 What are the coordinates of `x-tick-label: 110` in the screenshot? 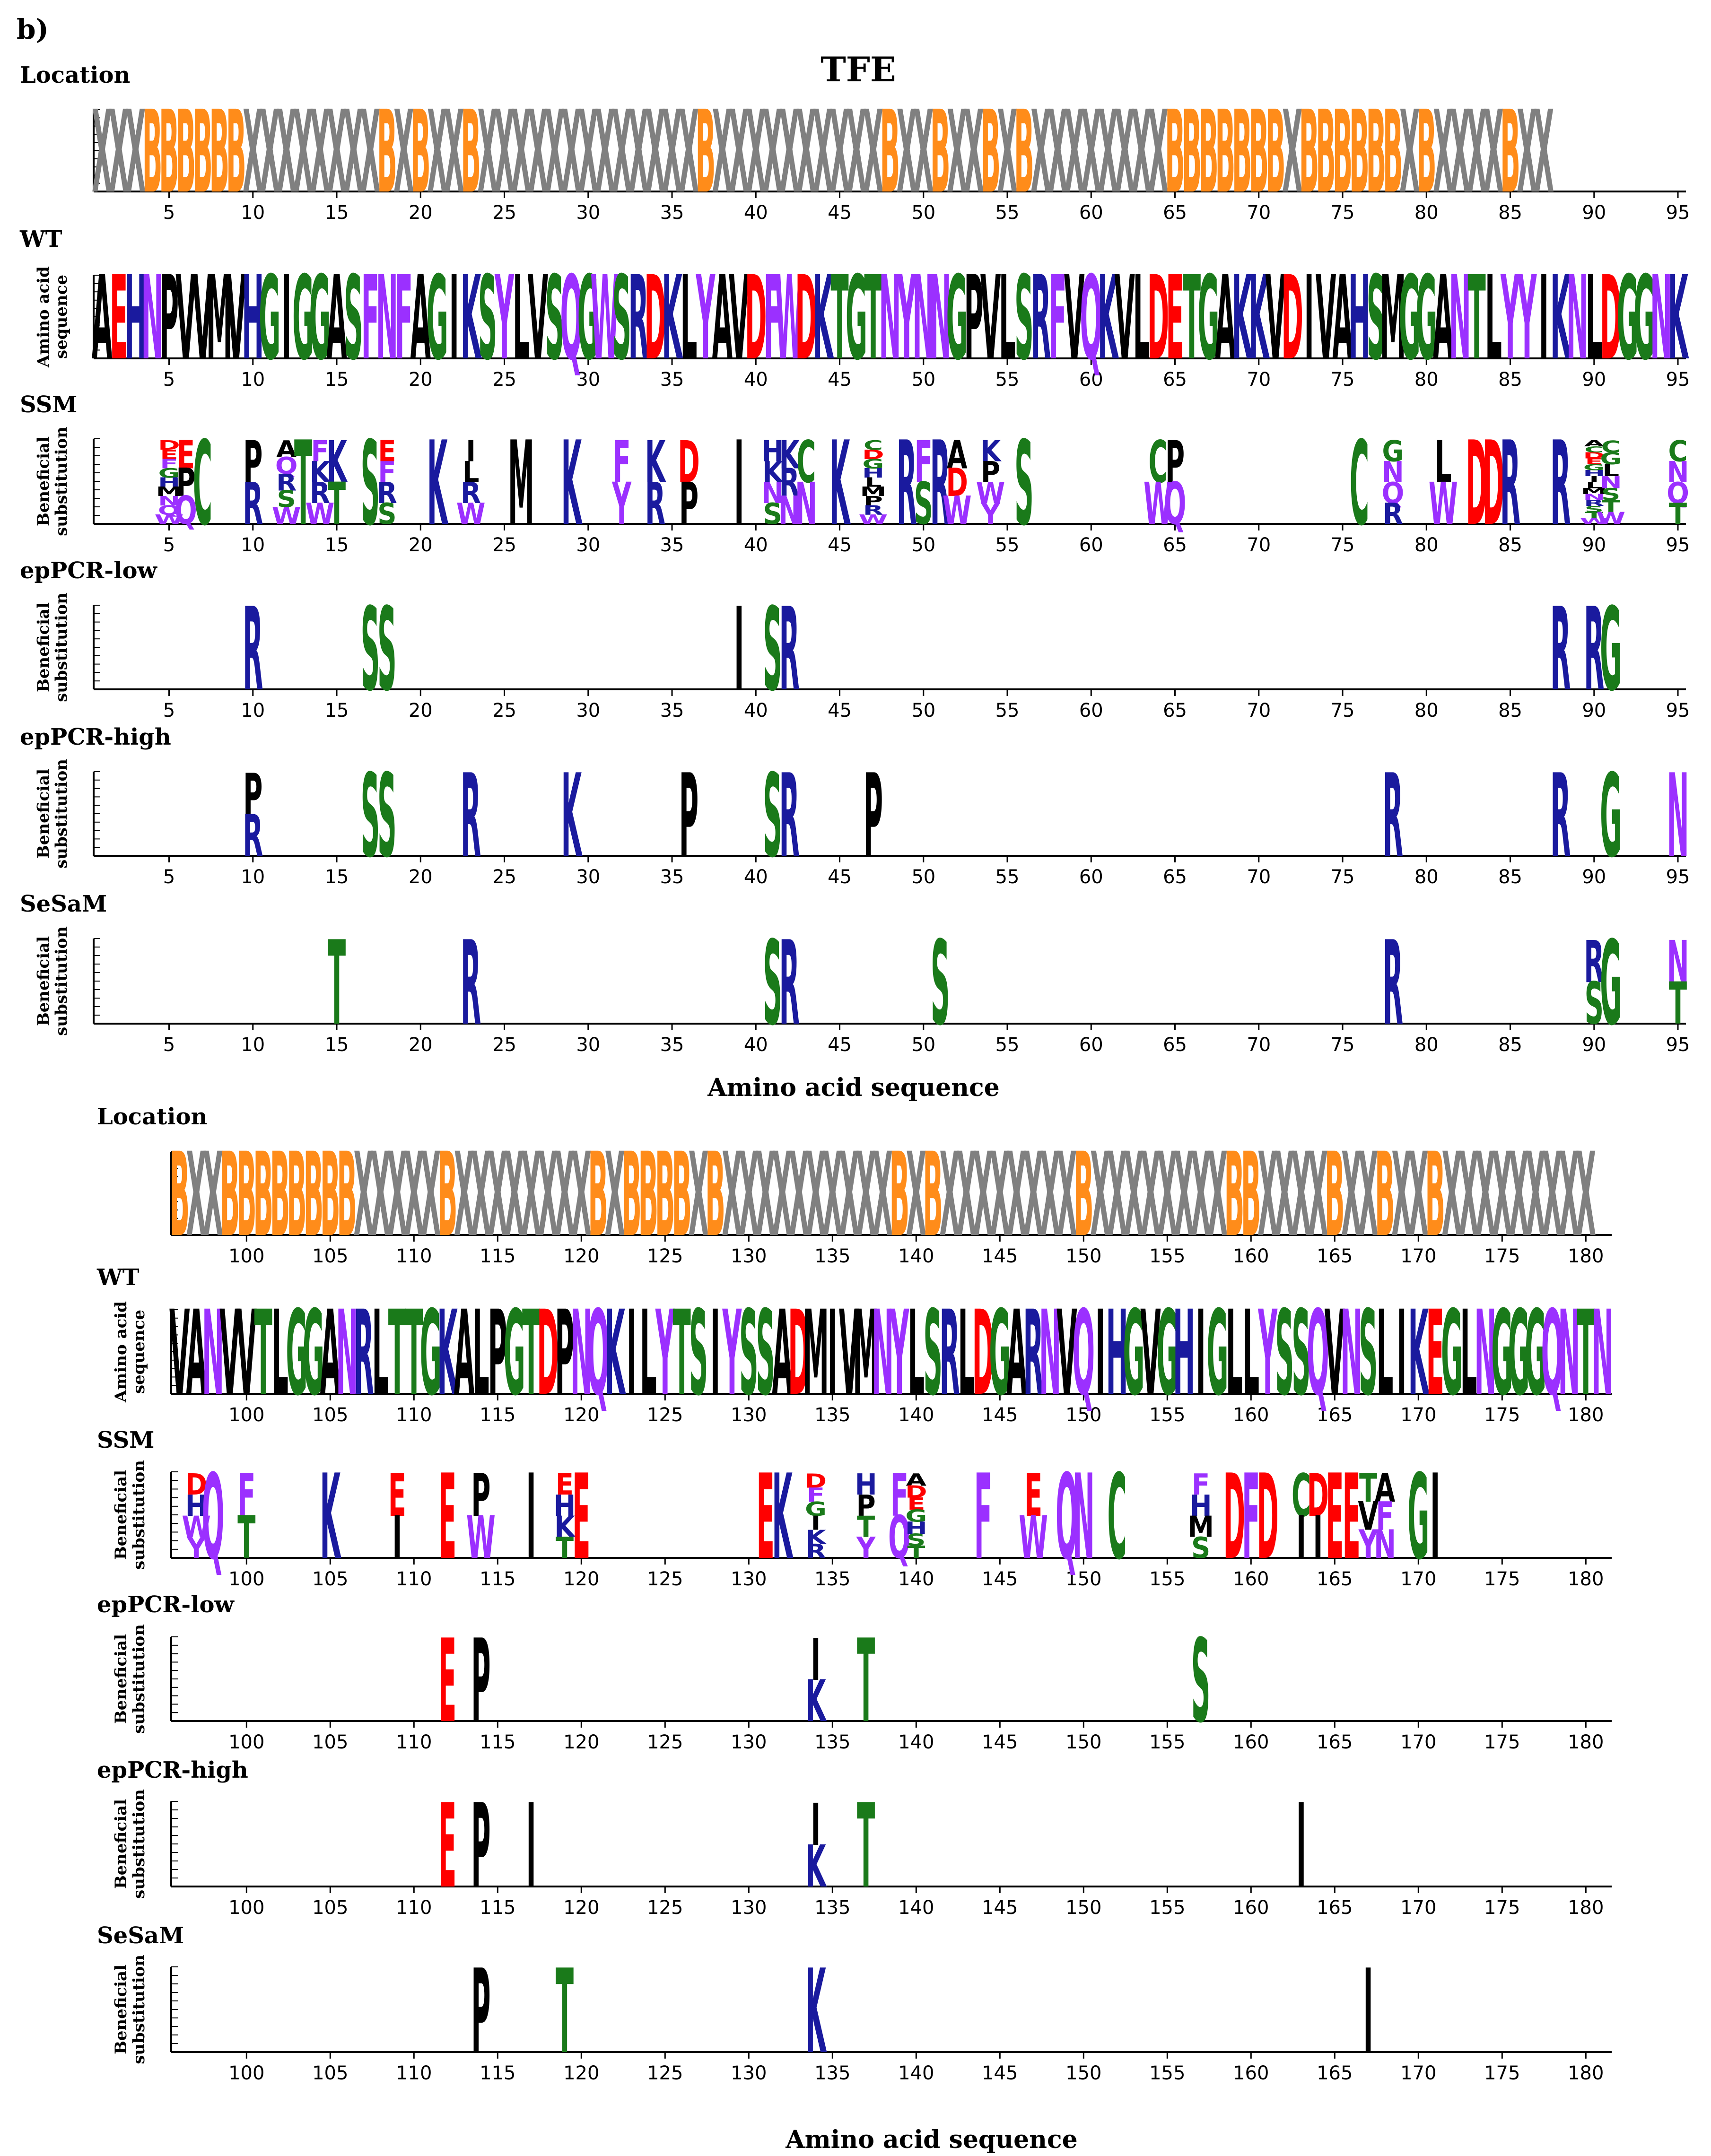 It's located at (414, 1742).